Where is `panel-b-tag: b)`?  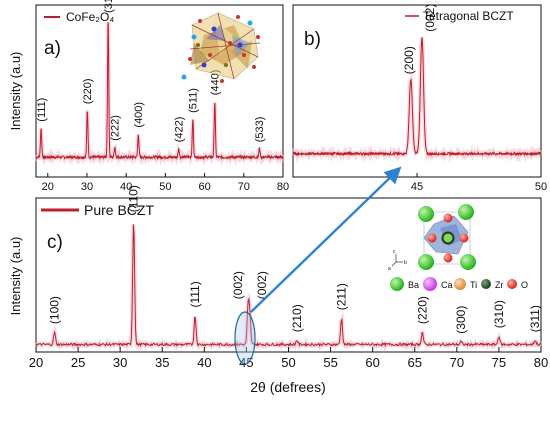
panel-b-tag: b) is located at coordinates (312, 39).